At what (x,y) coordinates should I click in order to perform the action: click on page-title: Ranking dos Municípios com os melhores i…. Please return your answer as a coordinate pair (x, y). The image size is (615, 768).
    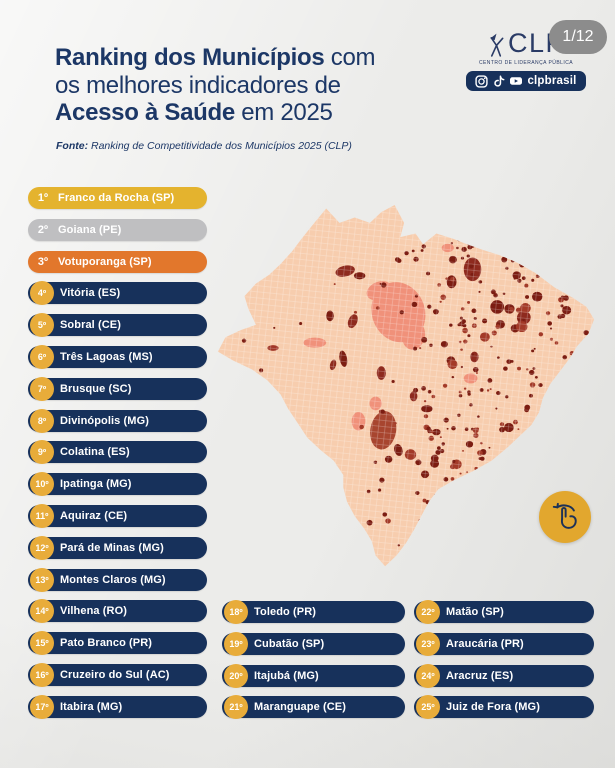
    Looking at the image, I should click on (215, 85).